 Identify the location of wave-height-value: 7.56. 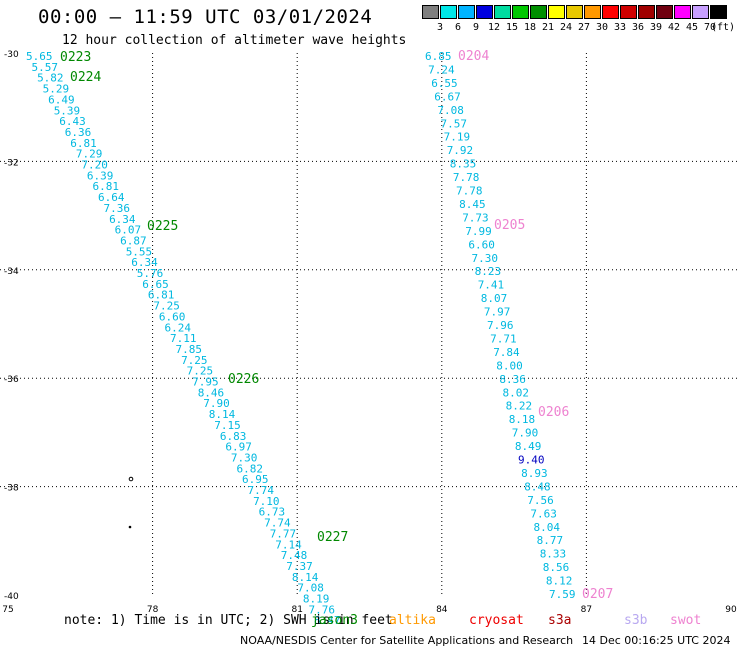
(540, 500).